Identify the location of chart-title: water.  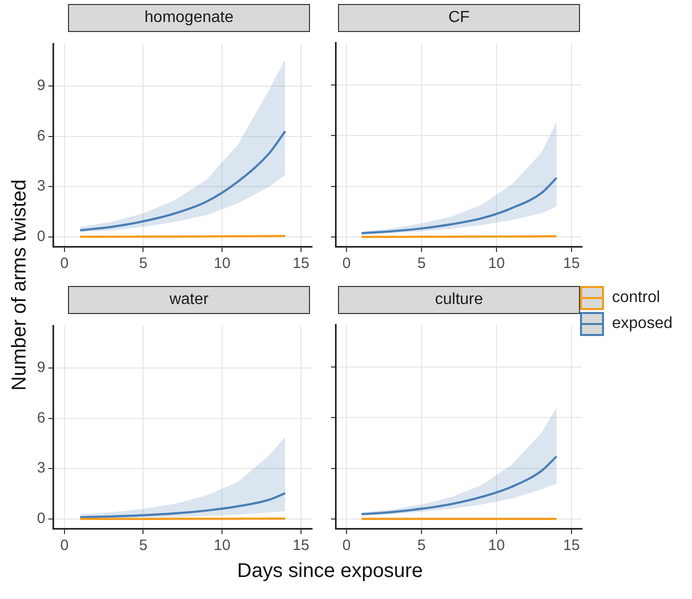
(189, 300).